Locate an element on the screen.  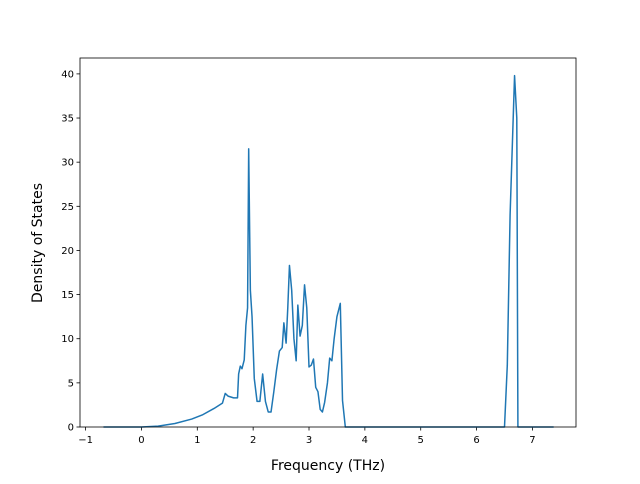
x-tick-label: 1 is located at coordinates (197, 440).